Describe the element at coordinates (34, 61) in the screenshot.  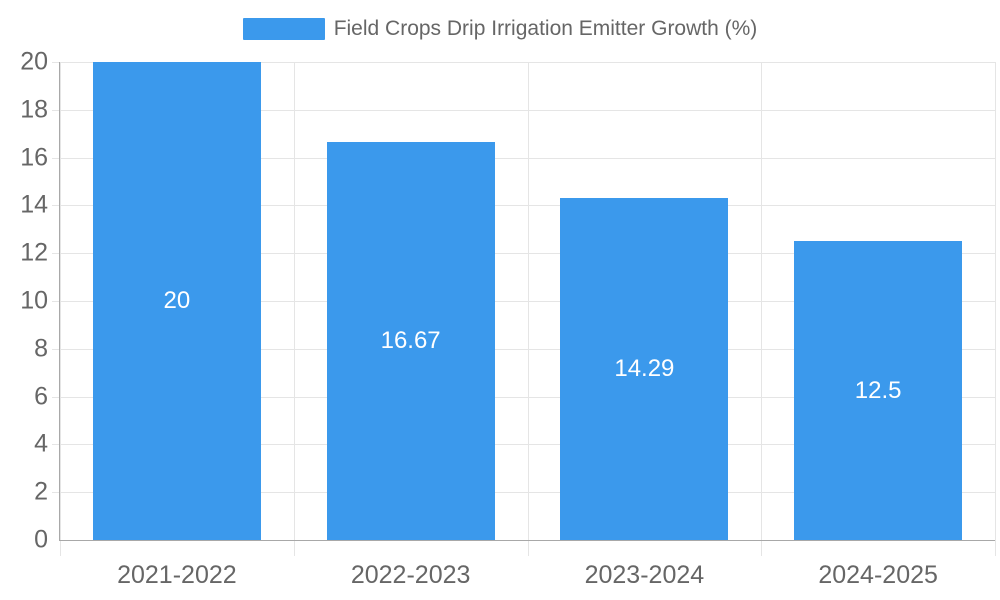
I see `y-axis-tick-label: 20` at that location.